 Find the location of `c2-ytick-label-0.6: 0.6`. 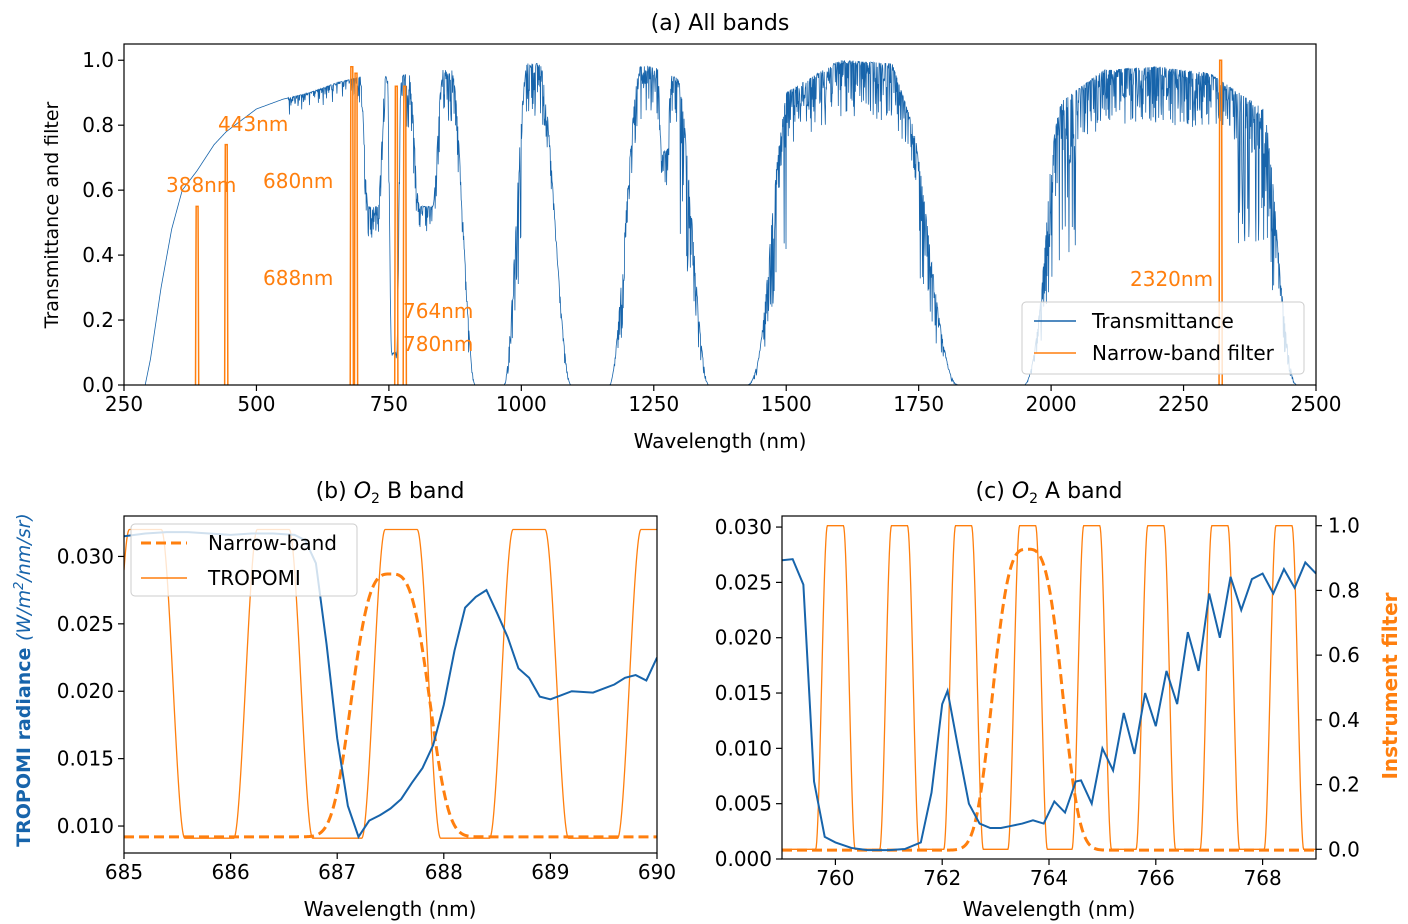

c2-ytick-label-0.6: 0.6 is located at coordinates (1344, 655).